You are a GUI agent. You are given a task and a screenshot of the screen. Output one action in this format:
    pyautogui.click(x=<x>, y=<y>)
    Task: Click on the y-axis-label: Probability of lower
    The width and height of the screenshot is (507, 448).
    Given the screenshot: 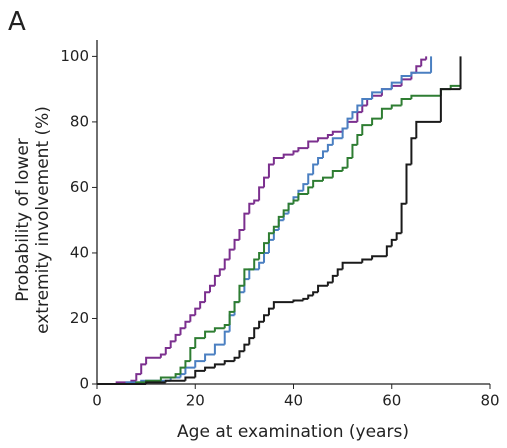 What is the action you would take?
    pyautogui.click(x=23, y=220)
    